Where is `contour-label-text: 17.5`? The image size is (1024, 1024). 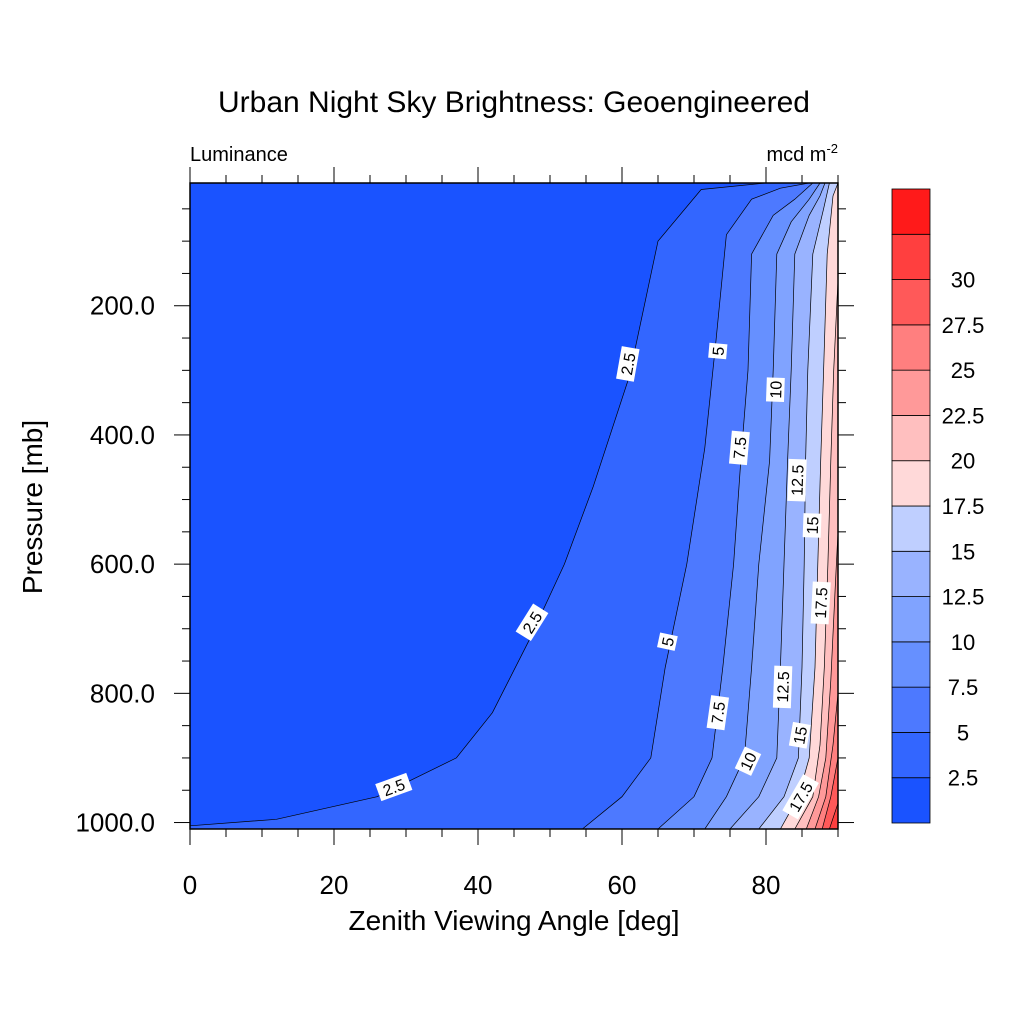
contour-label-text: 17.5 is located at coordinates (822, 603).